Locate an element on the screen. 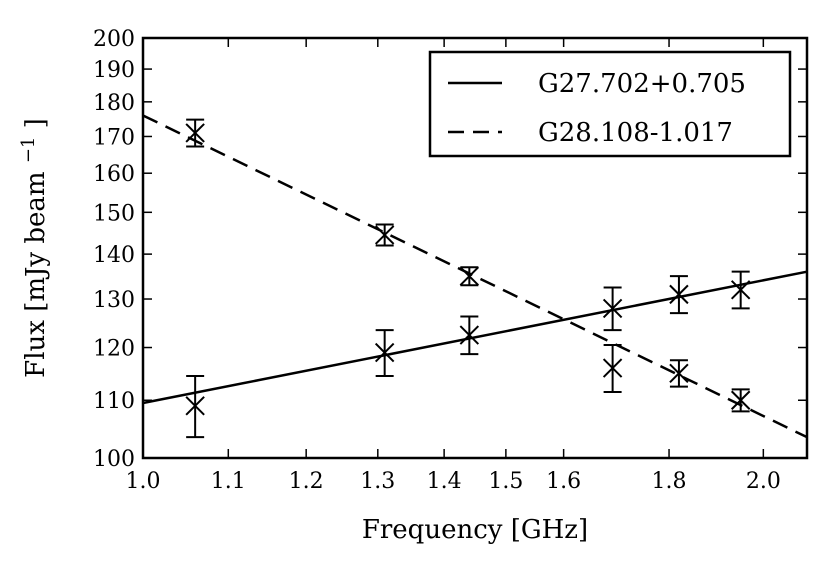 The width and height of the screenshot is (831, 570). x-tick-label: 1.2 is located at coordinates (306, 481).